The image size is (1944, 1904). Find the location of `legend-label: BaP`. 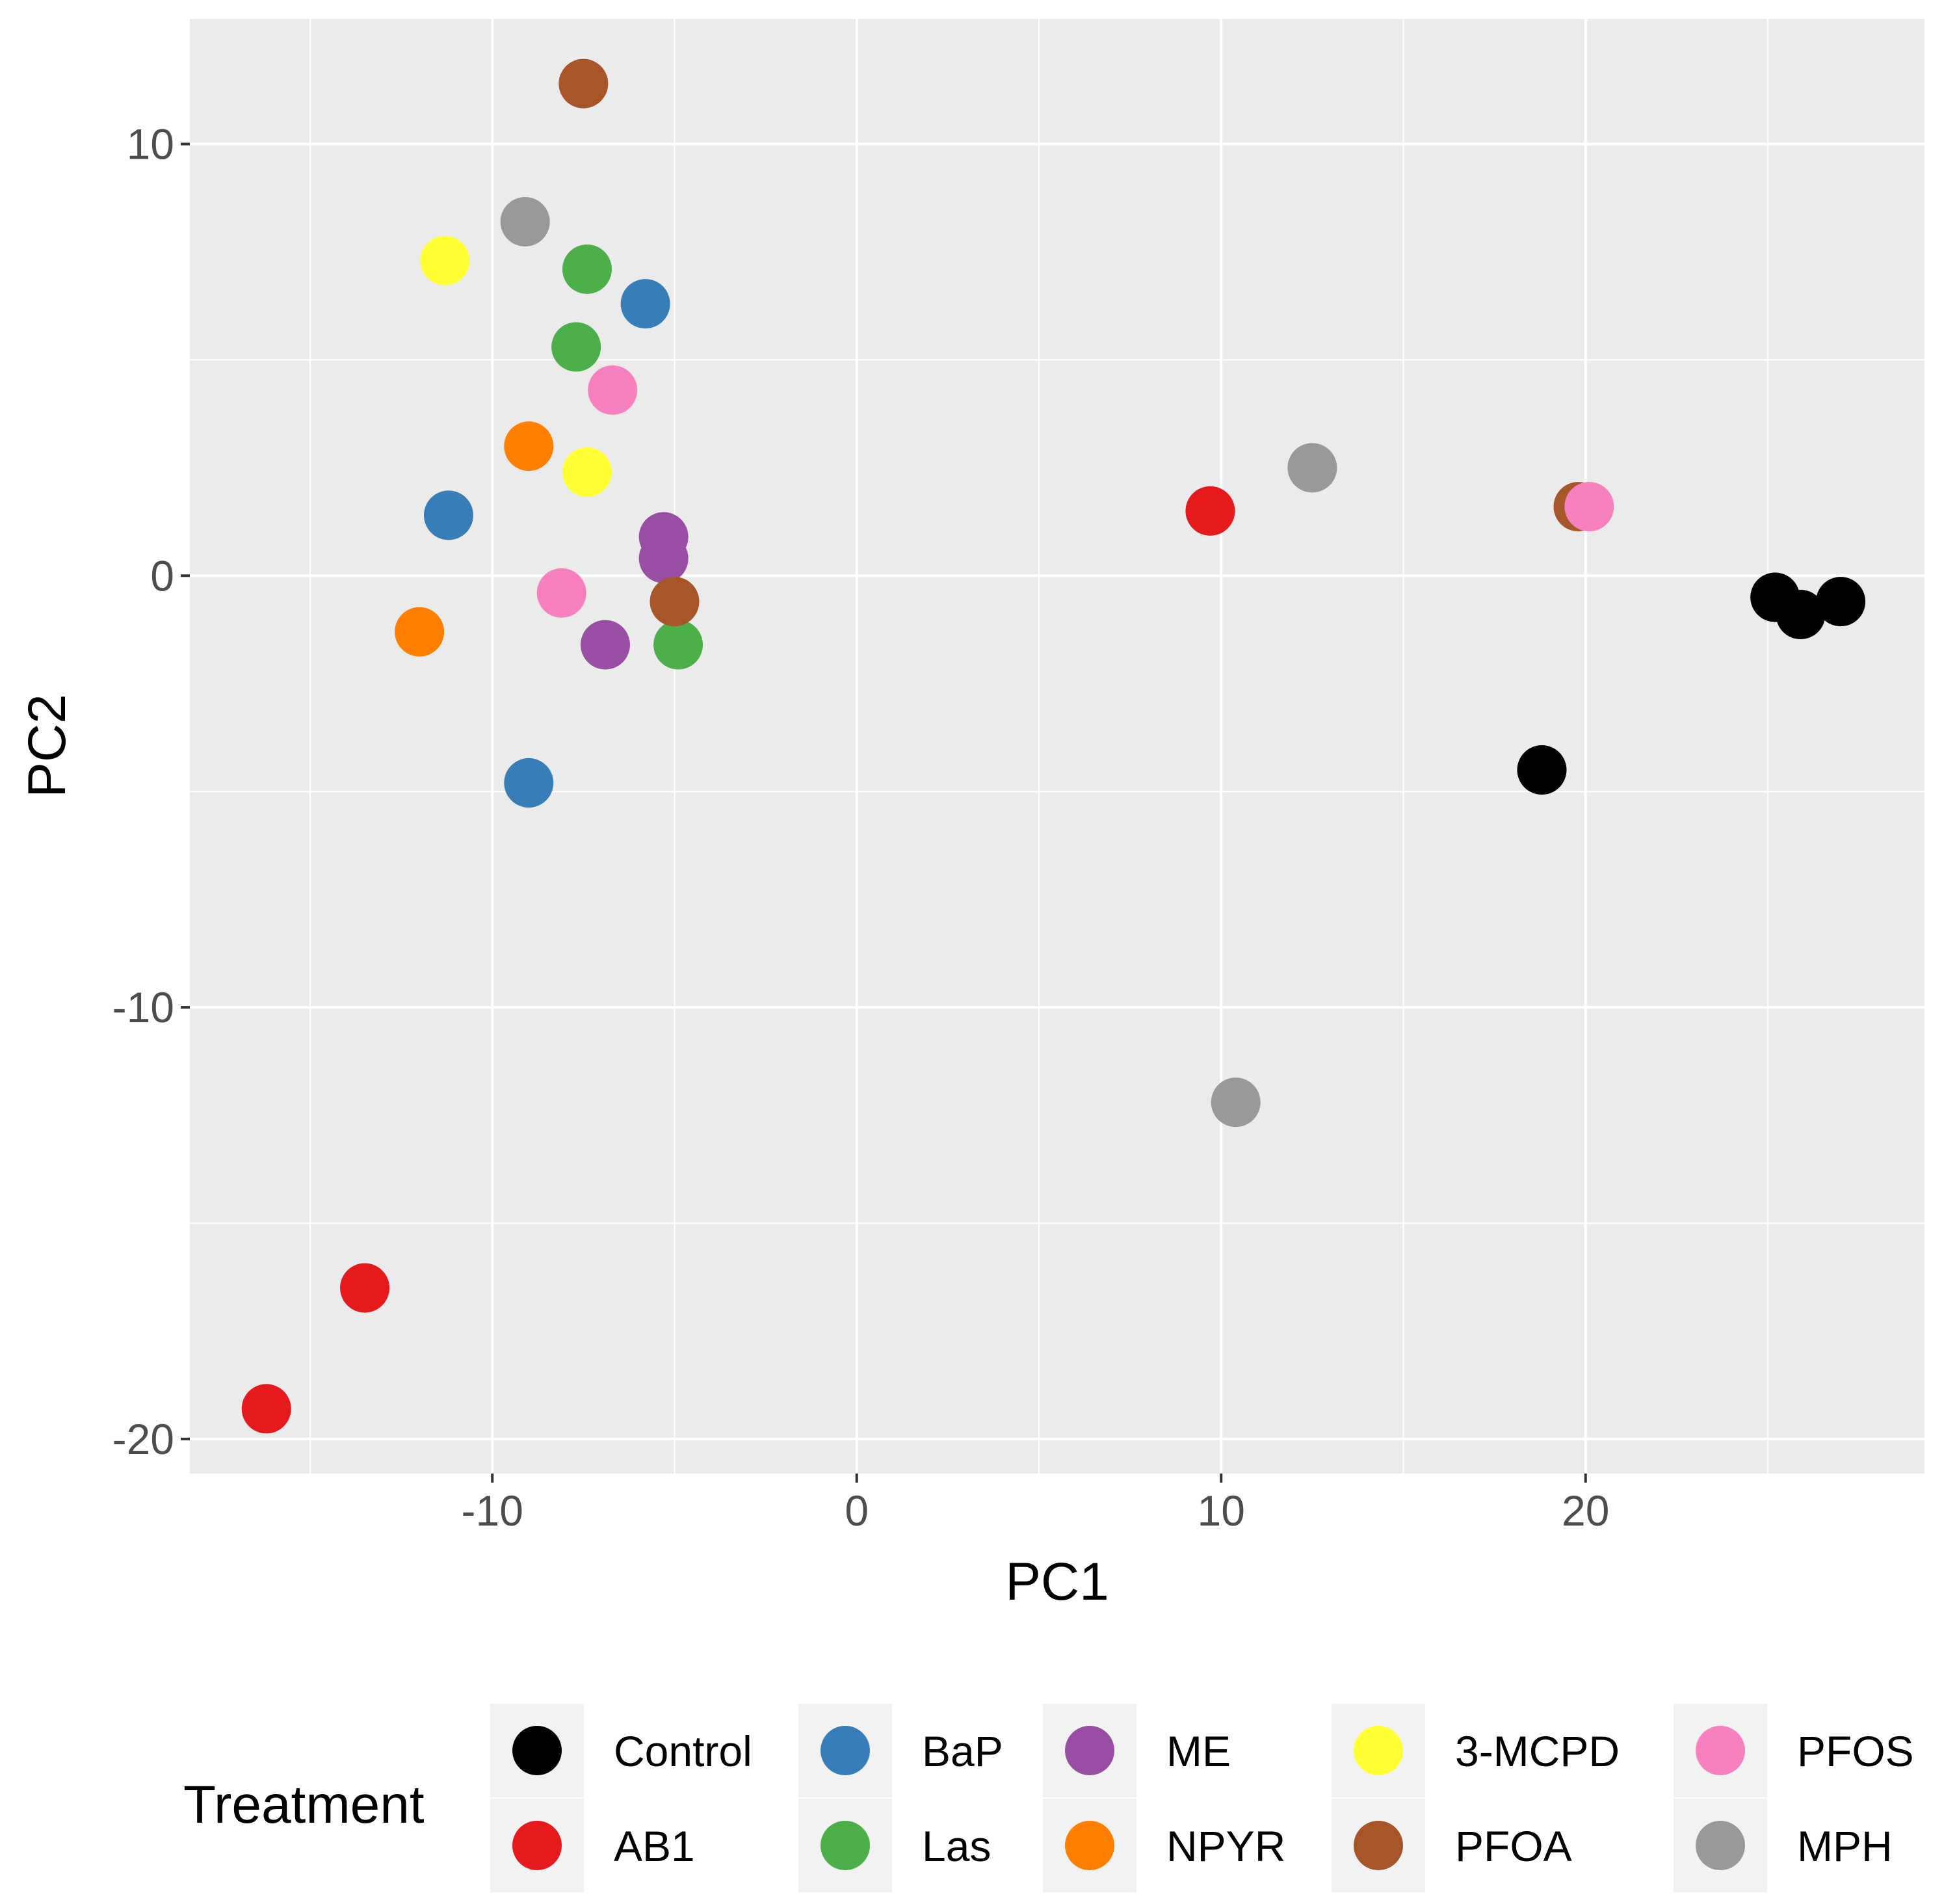

legend-label: BaP is located at coordinates (963, 1751).